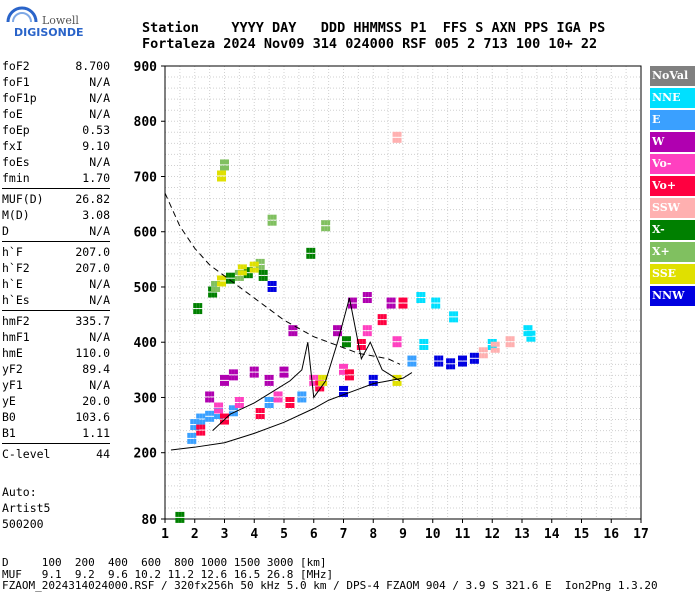  What do you see at coordinates (672, 252) in the screenshot?
I see `legend-item-x: X+` at bounding box center [672, 252].